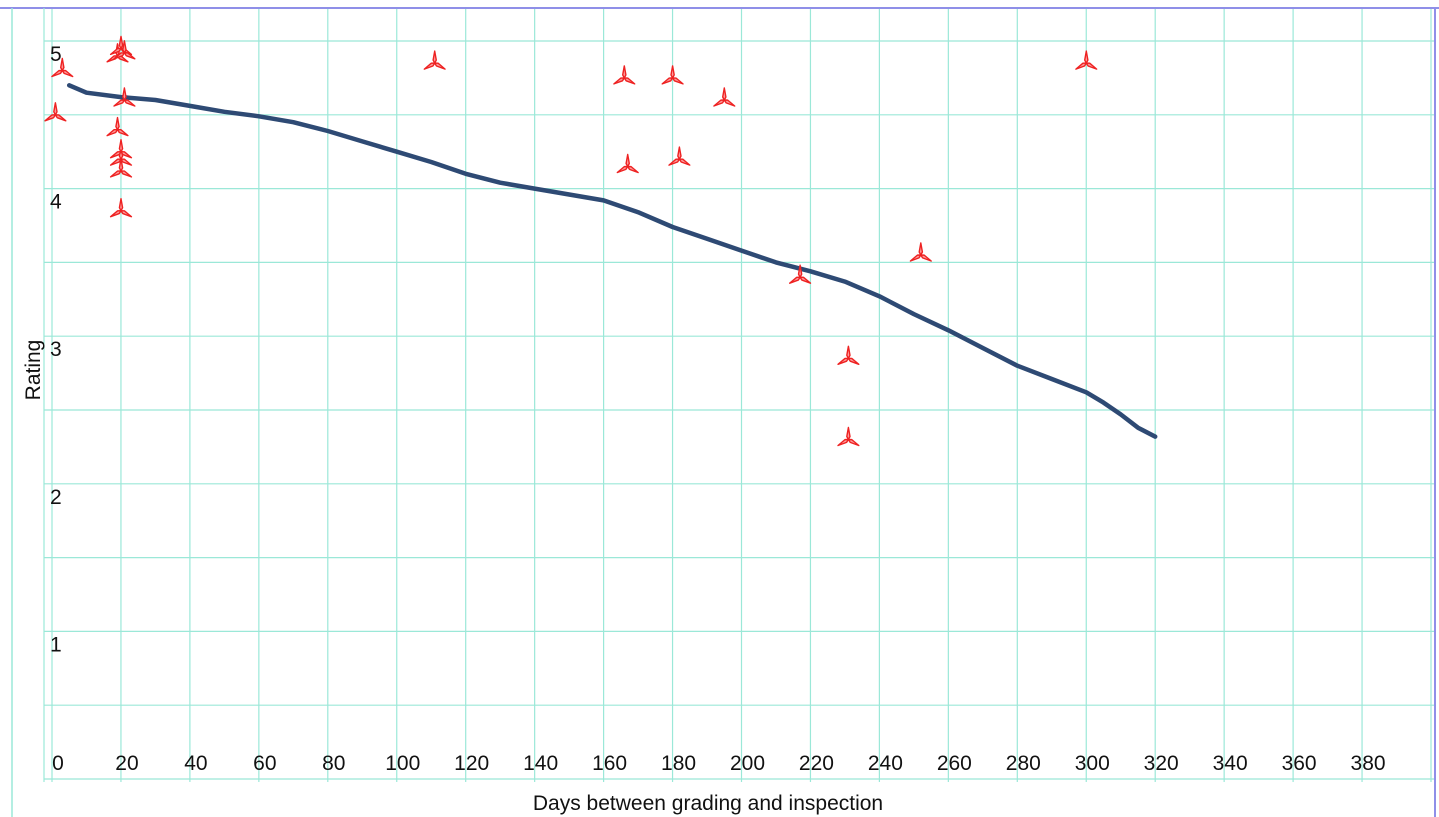 The width and height of the screenshot is (1439, 817). Describe the element at coordinates (333, 763) in the screenshot. I see `x-tick-label: 80` at that location.